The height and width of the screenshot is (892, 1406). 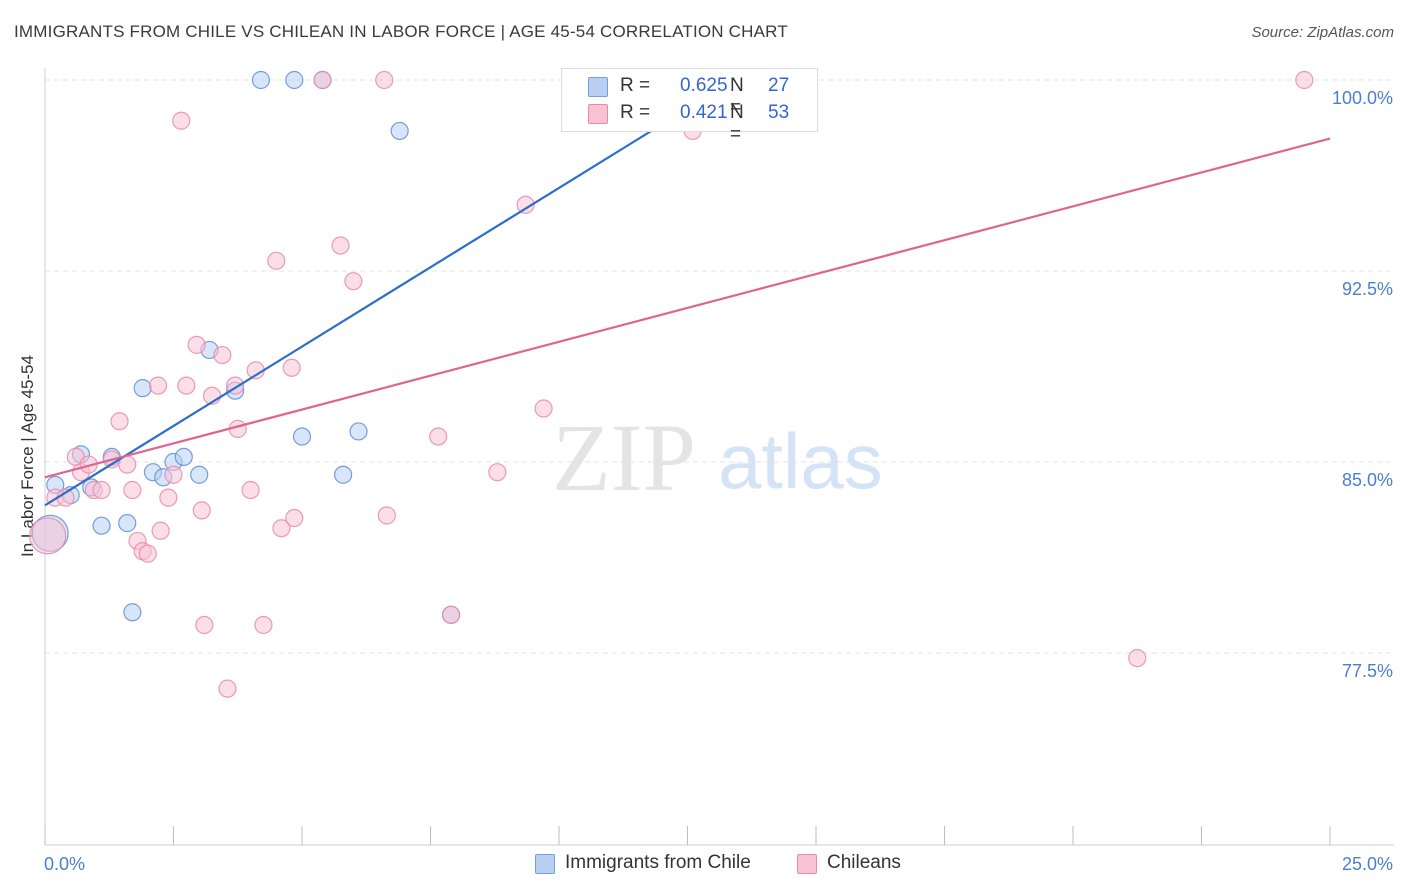 I want to click on y-tick-label: 85.0%, so click(x=1367, y=480).